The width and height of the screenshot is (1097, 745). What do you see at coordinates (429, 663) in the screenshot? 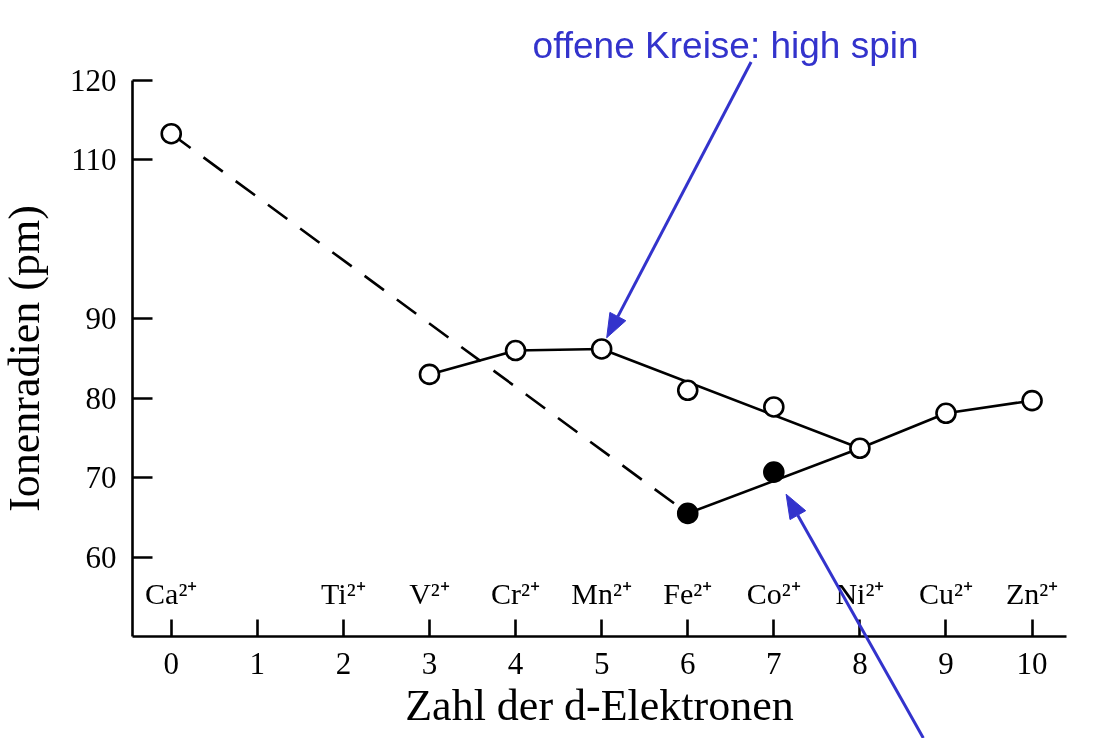
I see `x2-tick-label: 3` at bounding box center [429, 663].